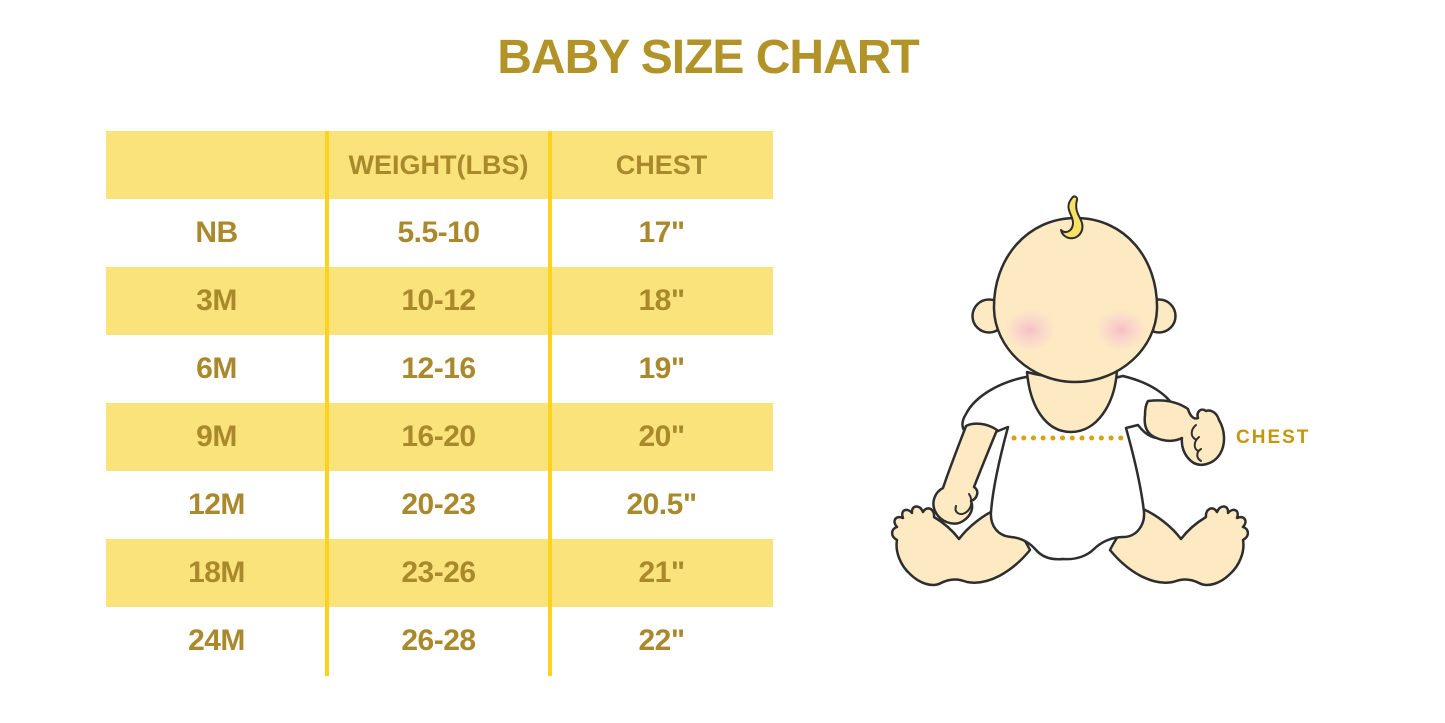 This screenshot has height=723, width=1445. I want to click on chest-cell: 20.5", so click(661, 504).